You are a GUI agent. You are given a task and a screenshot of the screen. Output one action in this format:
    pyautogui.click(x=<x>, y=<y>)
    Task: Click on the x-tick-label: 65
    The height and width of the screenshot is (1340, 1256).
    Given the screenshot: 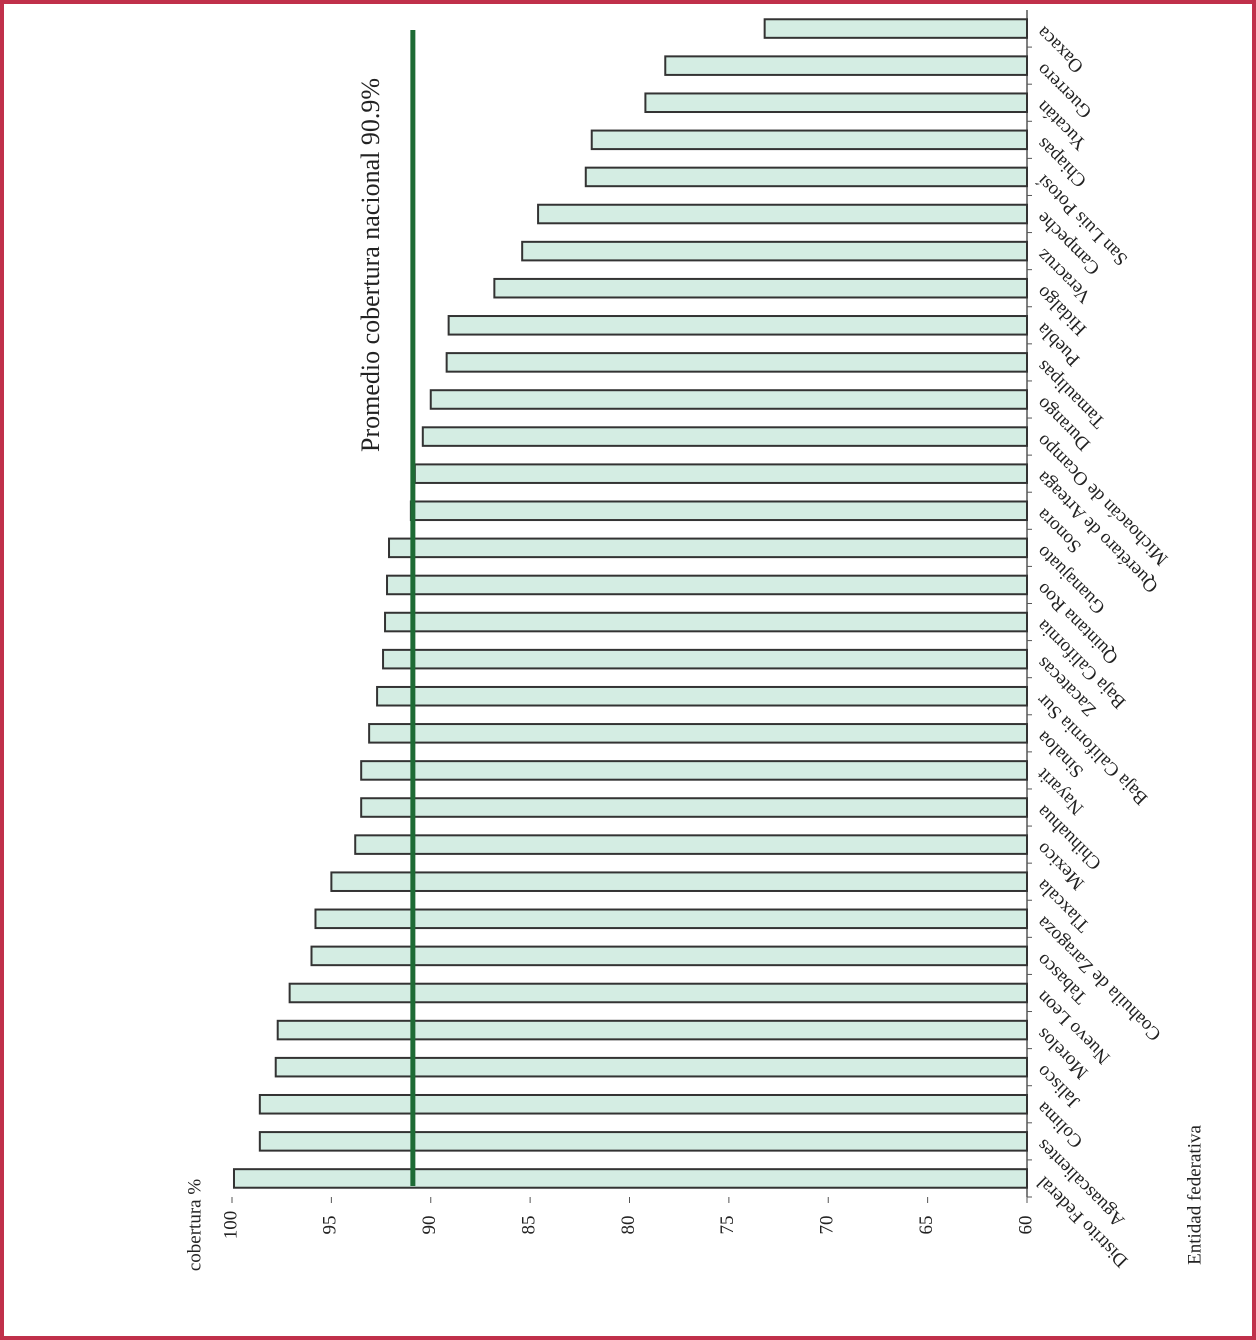 What is the action you would take?
    pyautogui.click(x=926, y=1225)
    